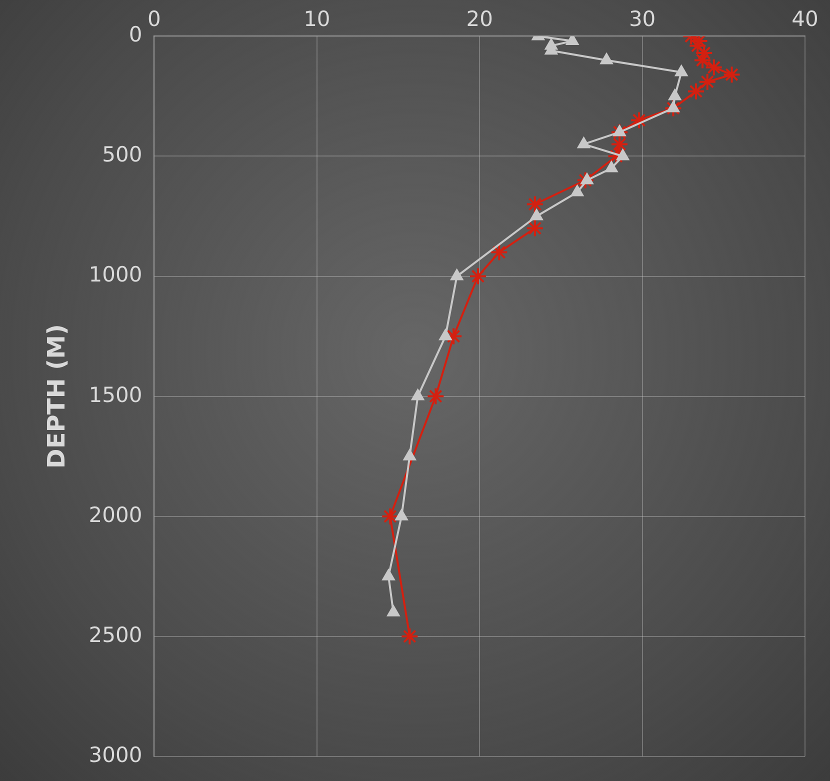 The width and height of the screenshot is (830, 781). What do you see at coordinates (154, 19) in the screenshot?
I see `x-tick-label: 0` at bounding box center [154, 19].